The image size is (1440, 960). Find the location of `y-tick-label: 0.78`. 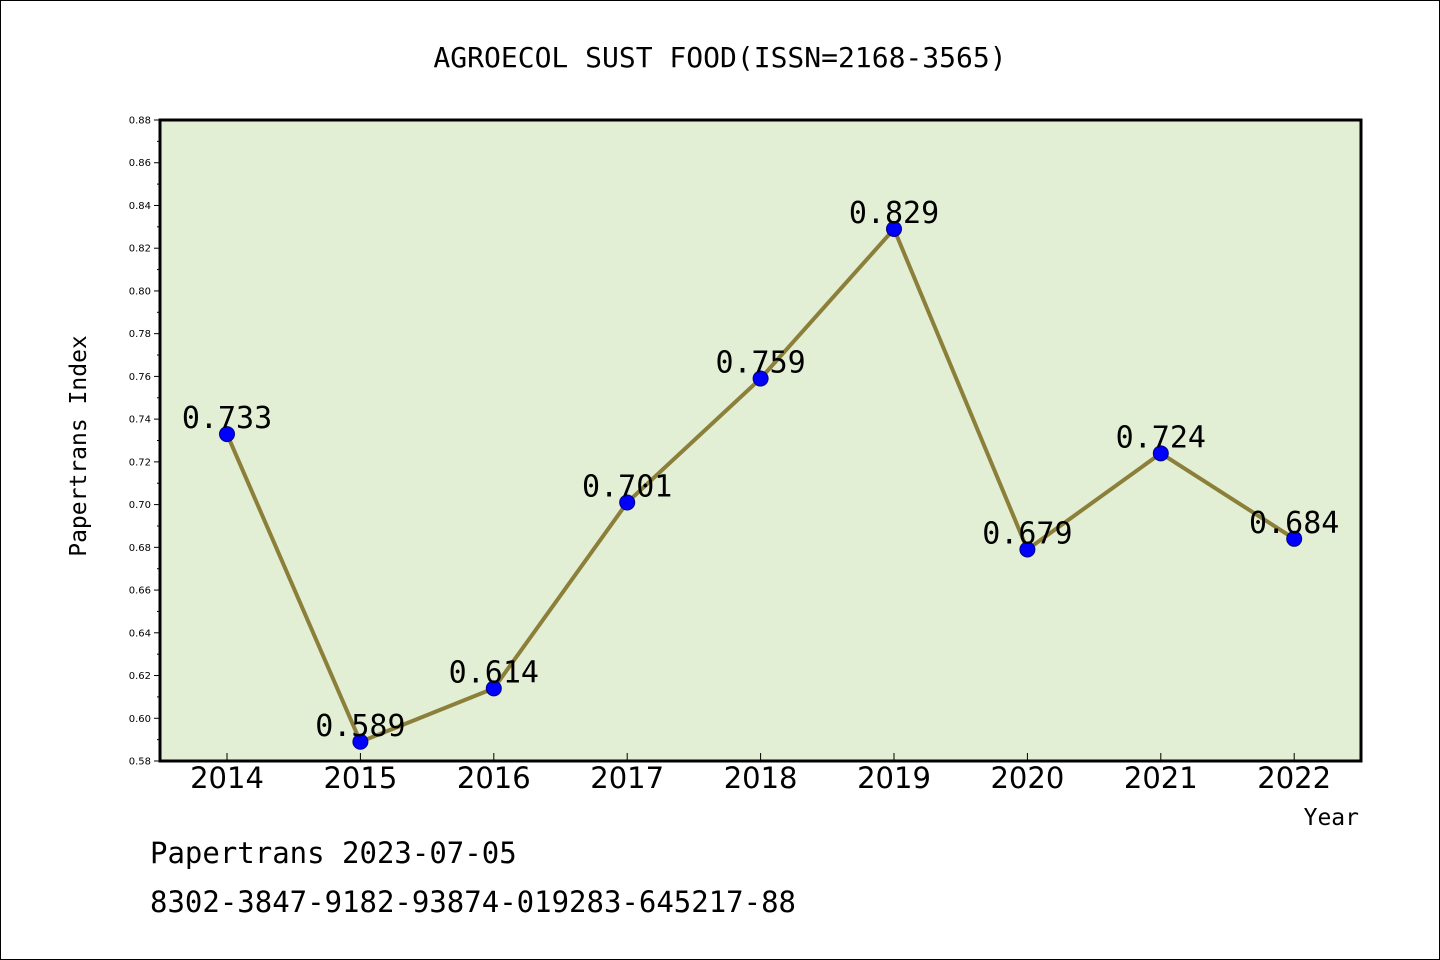

y-tick-label: 0.78 is located at coordinates (140, 334).